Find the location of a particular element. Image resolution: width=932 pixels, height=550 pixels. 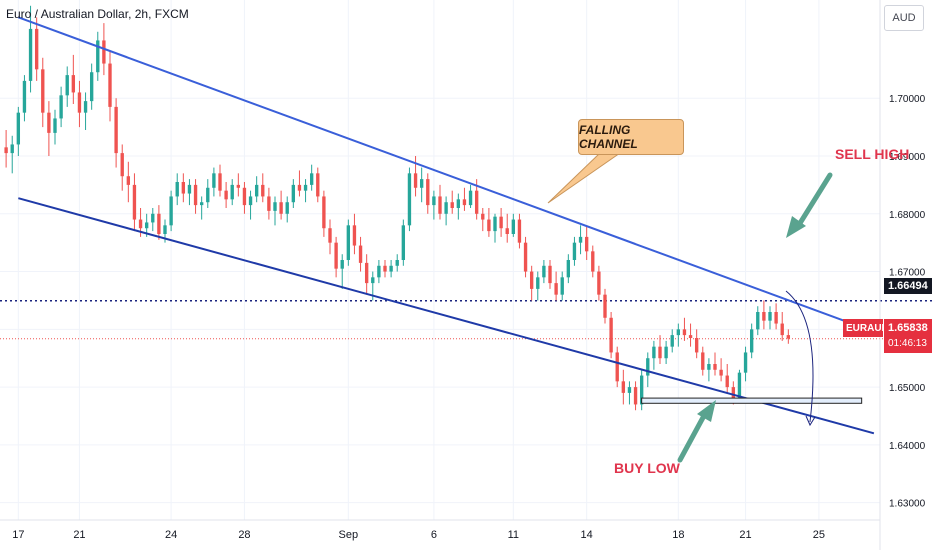

x-axis: 17 21 24 28 Sep 6 11 14 18 21 25 is located at coordinates (440, 530).